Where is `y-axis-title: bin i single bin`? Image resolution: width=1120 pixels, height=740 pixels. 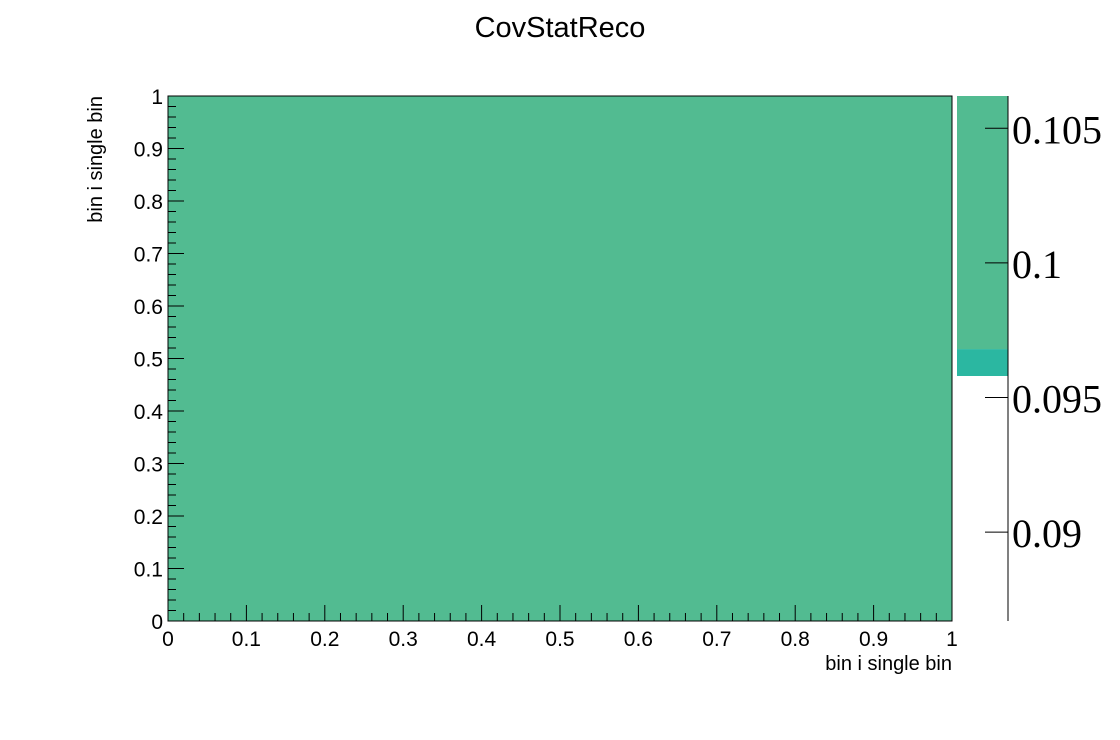 y-axis-title: bin i single bin is located at coordinates (96, 159).